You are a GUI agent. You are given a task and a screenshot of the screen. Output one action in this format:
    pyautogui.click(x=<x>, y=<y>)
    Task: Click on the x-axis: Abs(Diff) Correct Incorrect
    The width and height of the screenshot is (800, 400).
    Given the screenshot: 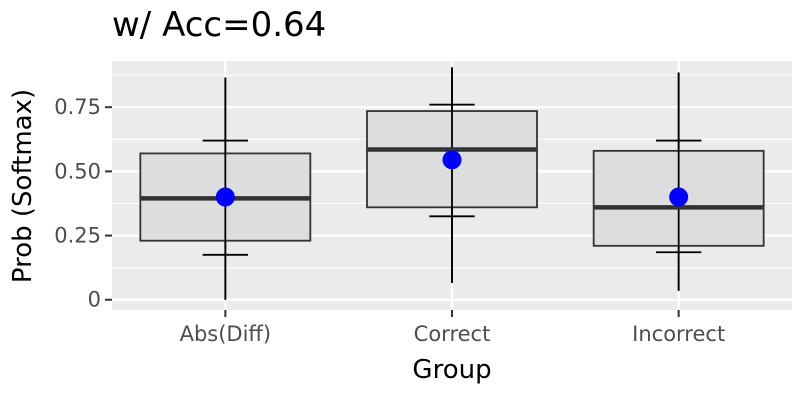 What is the action you would take?
    pyautogui.click(x=452, y=328)
    